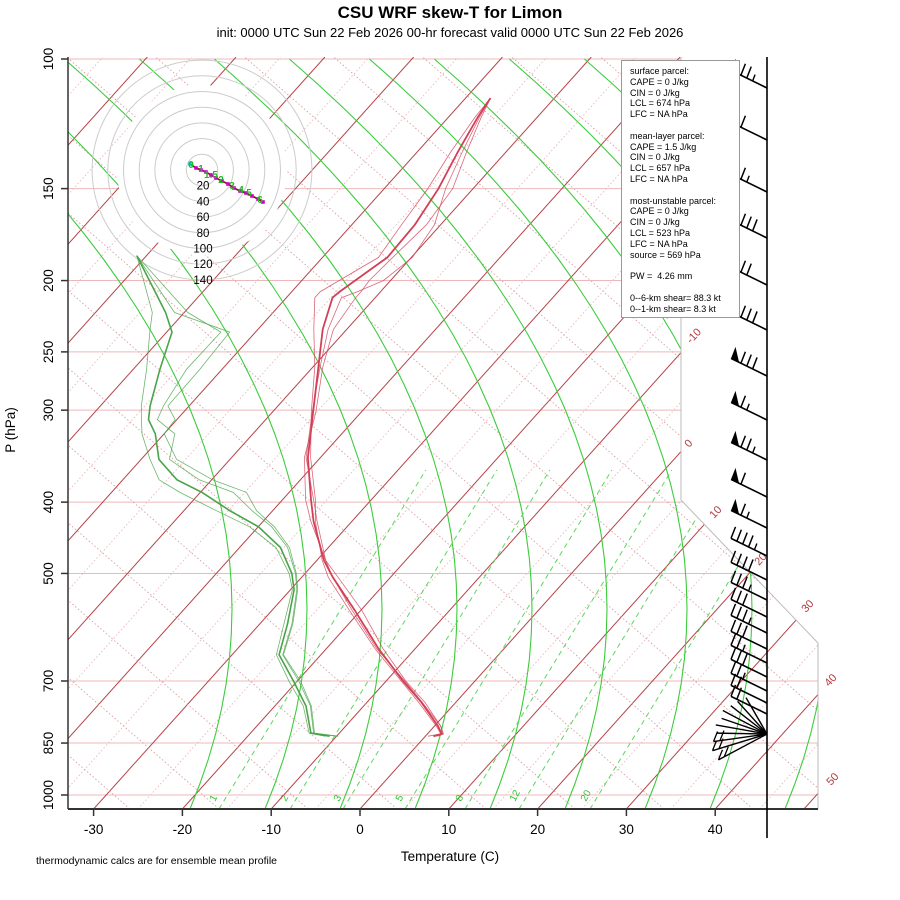 This screenshot has width=900, height=900. What do you see at coordinates (694, 336) in the screenshot?
I see `isotherm-label: -10` at bounding box center [694, 336].